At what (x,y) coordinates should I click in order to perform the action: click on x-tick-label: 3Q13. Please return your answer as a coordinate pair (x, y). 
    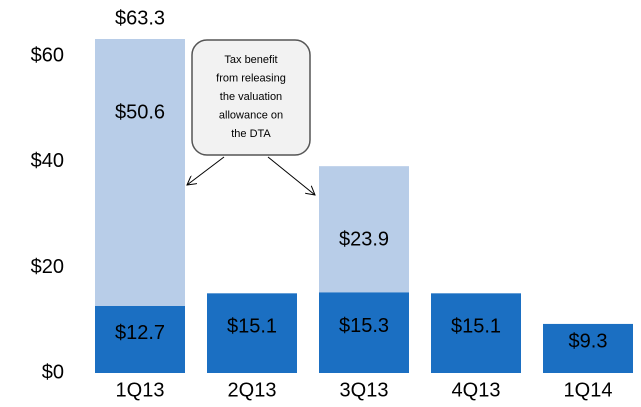
    Looking at the image, I should click on (364, 390).